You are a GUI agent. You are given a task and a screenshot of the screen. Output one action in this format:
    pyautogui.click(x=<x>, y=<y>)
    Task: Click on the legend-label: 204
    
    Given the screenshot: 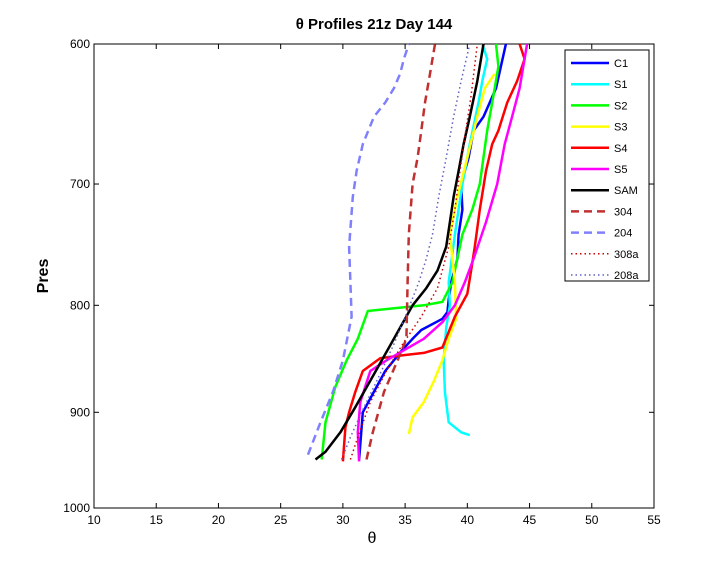 What is the action you would take?
    pyautogui.click(x=623, y=234)
    